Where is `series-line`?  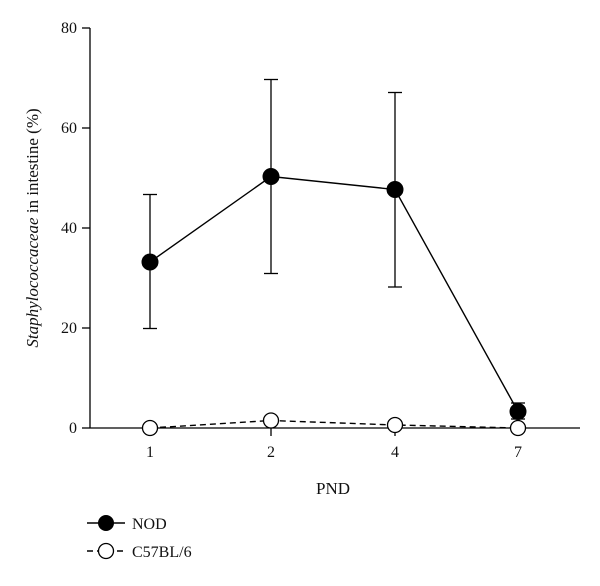
series-line is located at coordinates (334, 424).